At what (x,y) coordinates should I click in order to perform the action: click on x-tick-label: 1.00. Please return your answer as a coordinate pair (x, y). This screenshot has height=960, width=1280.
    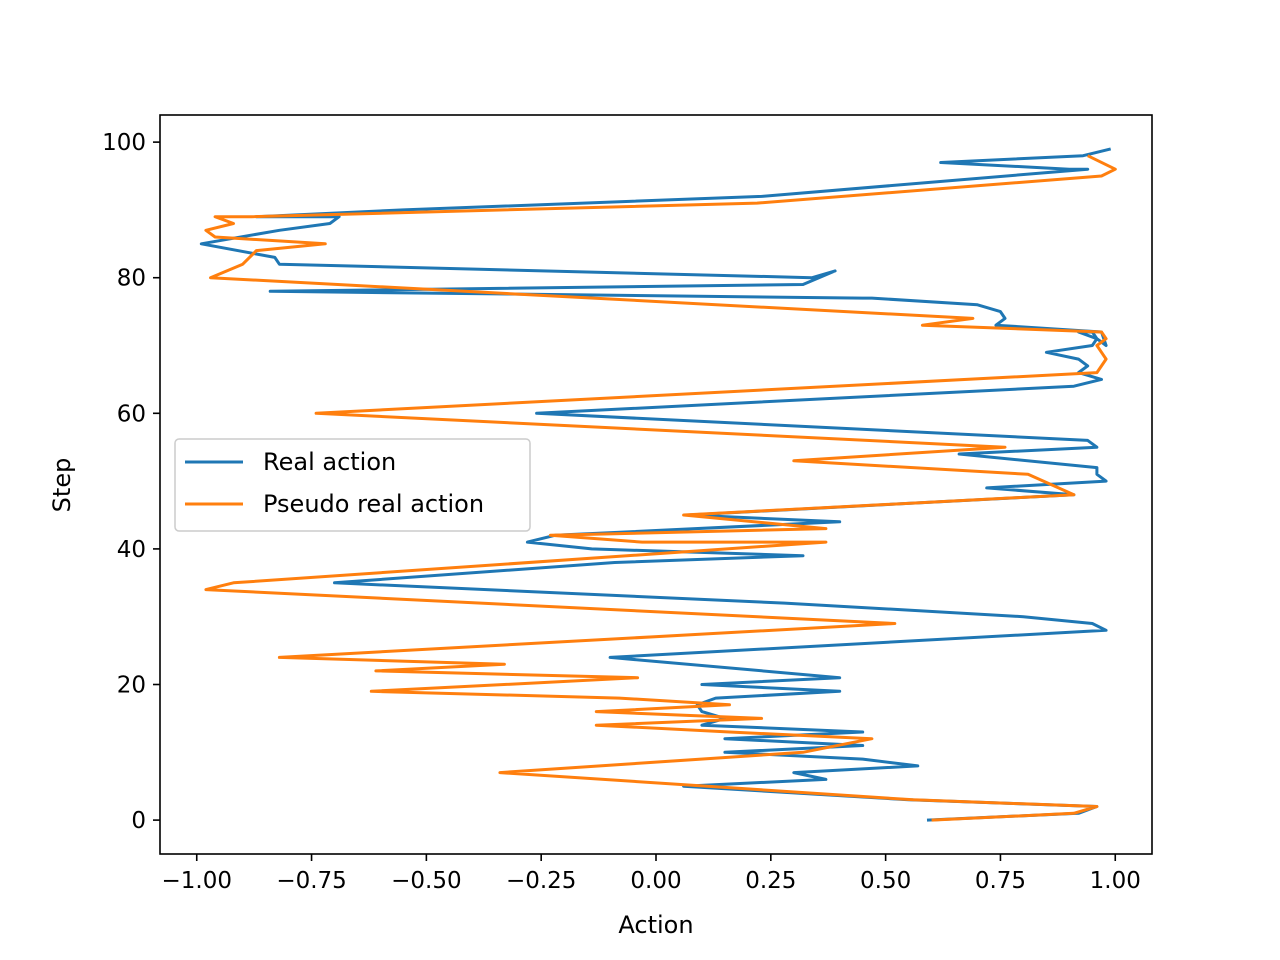
    Looking at the image, I should click on (1115, 881).